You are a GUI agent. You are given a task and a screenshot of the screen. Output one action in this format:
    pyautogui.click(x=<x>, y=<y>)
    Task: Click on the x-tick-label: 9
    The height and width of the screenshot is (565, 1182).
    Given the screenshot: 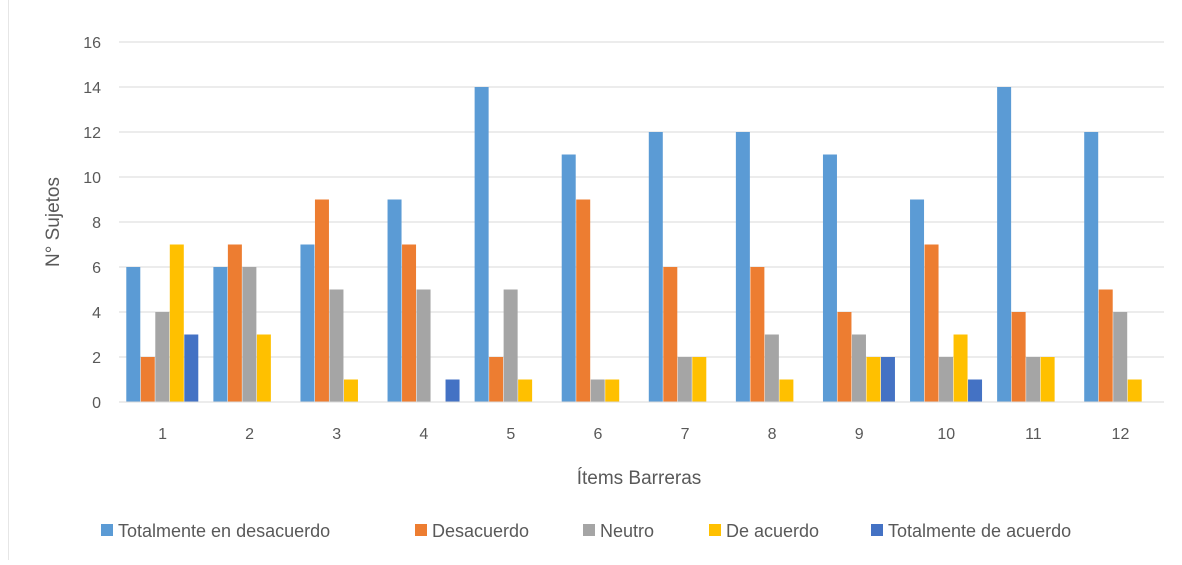 What is the action you would take?
    pyautogui.click(x=859, y=434)
    